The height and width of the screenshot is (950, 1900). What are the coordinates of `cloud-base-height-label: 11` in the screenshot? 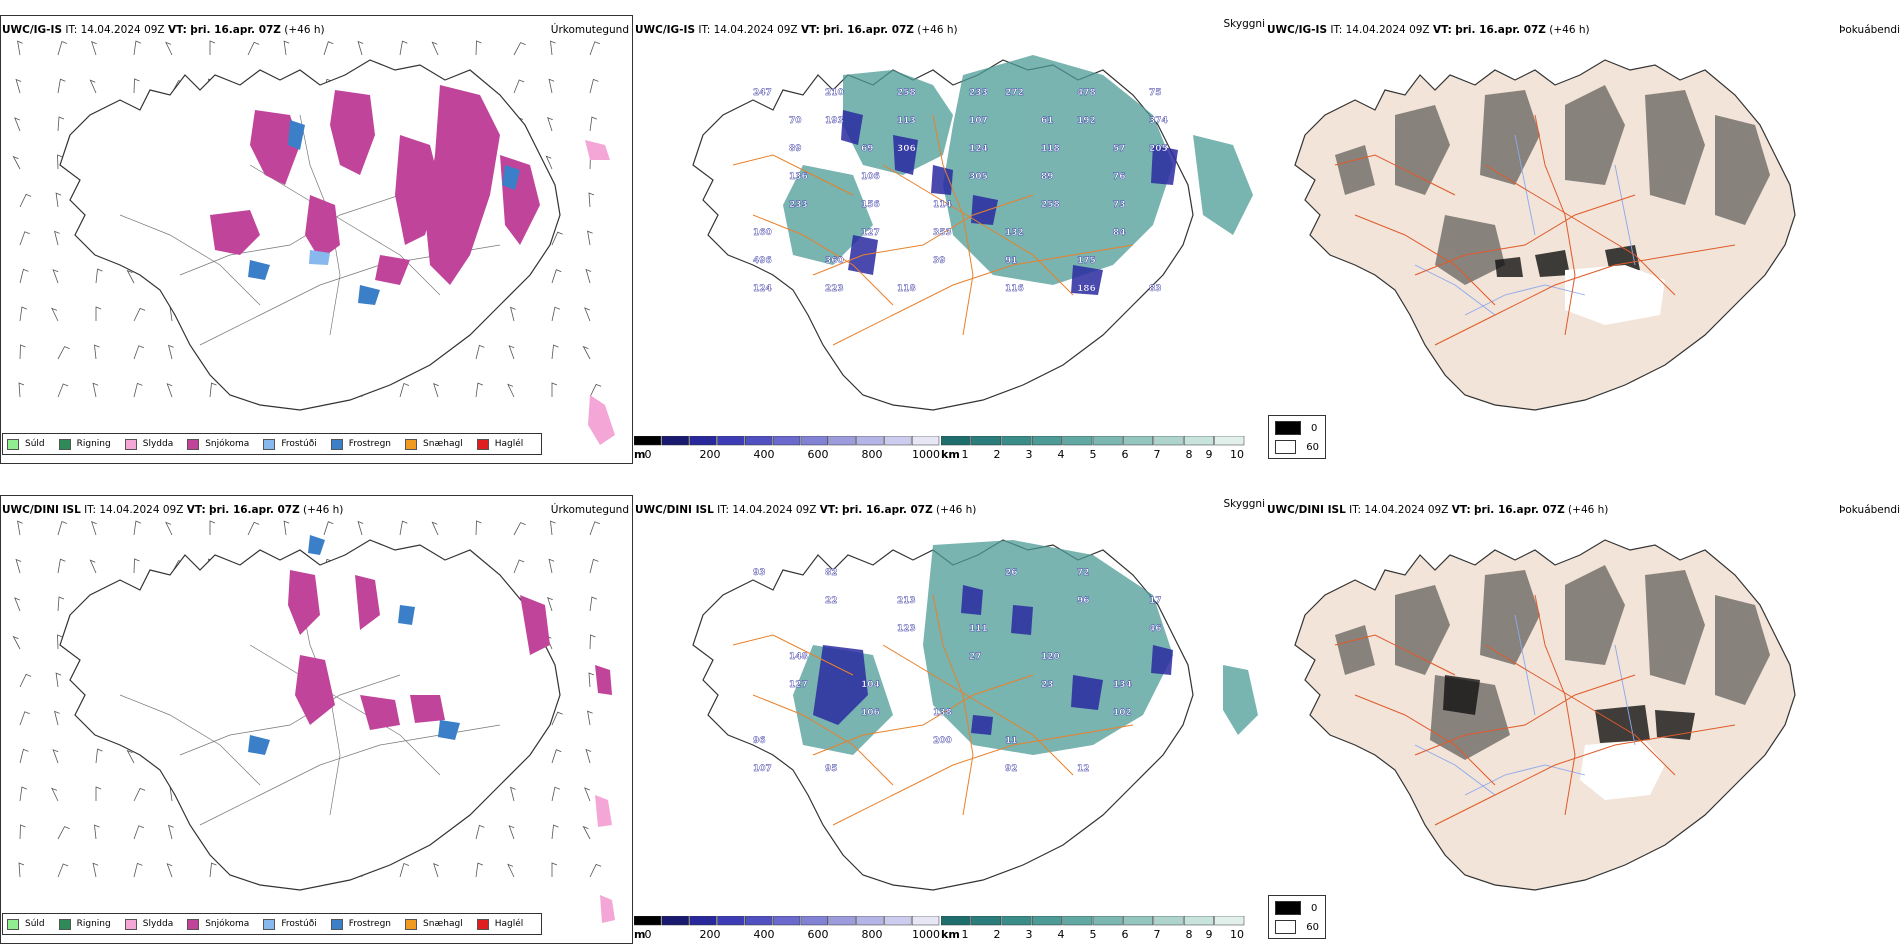 It's located at (1011, 741).